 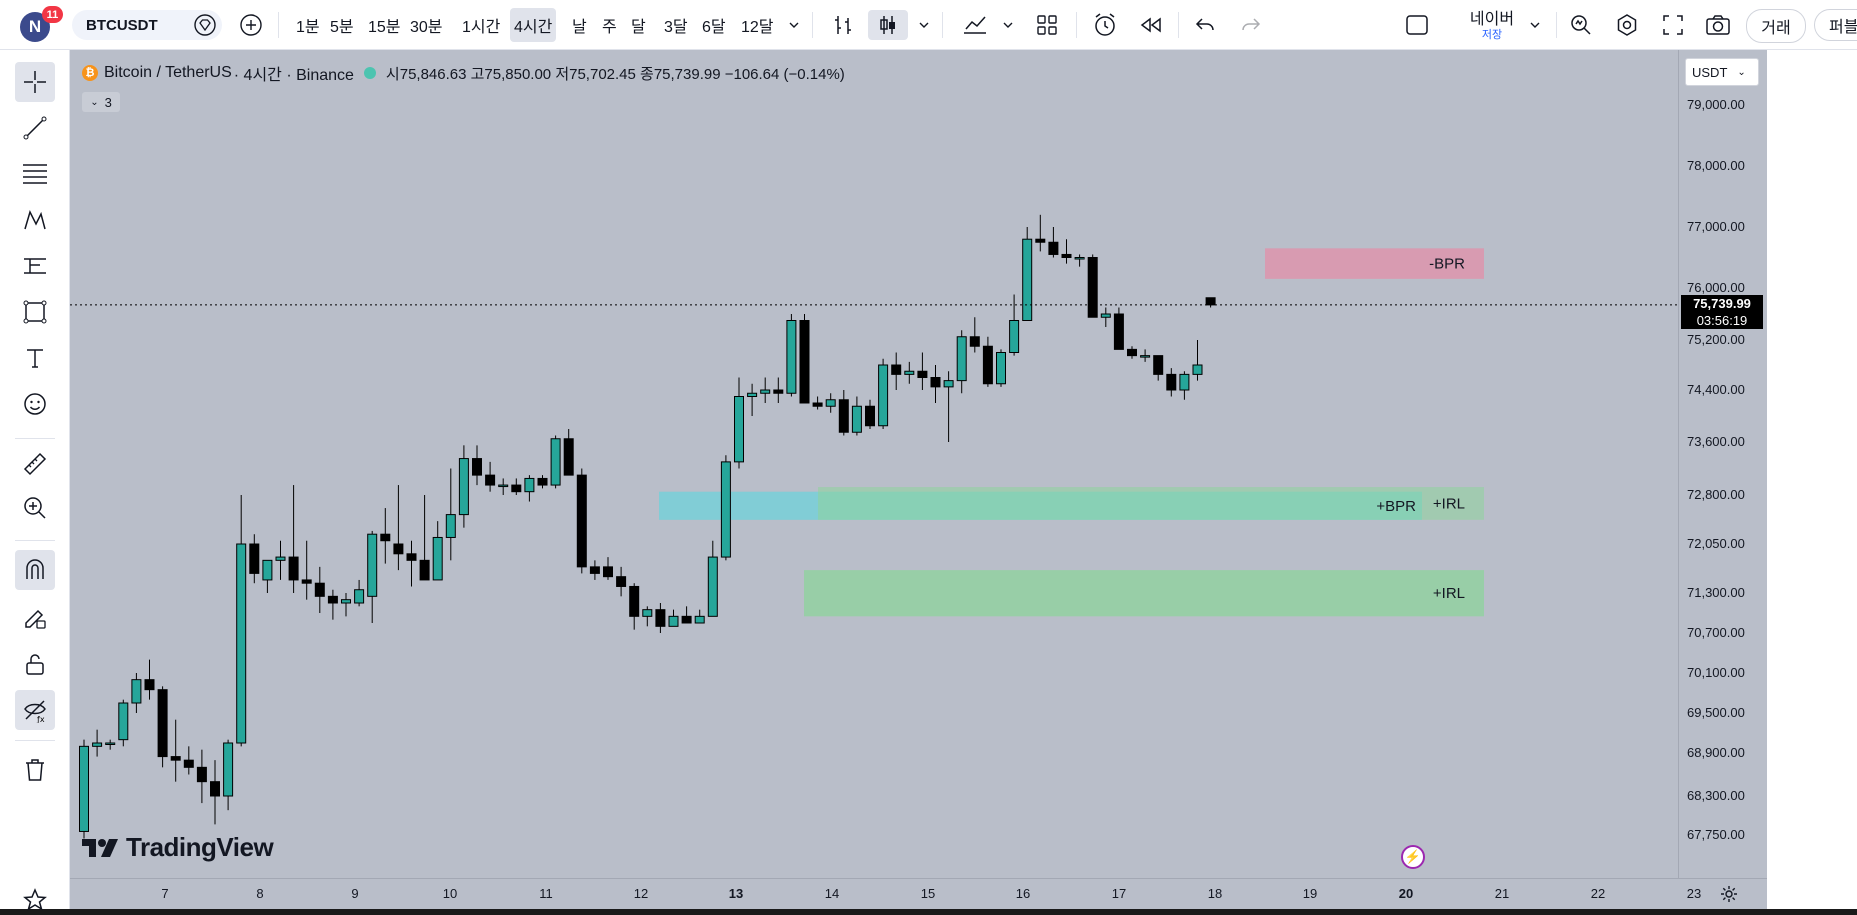 I want to click on publish-button: 퍼블, so click(x=1835, y=25).